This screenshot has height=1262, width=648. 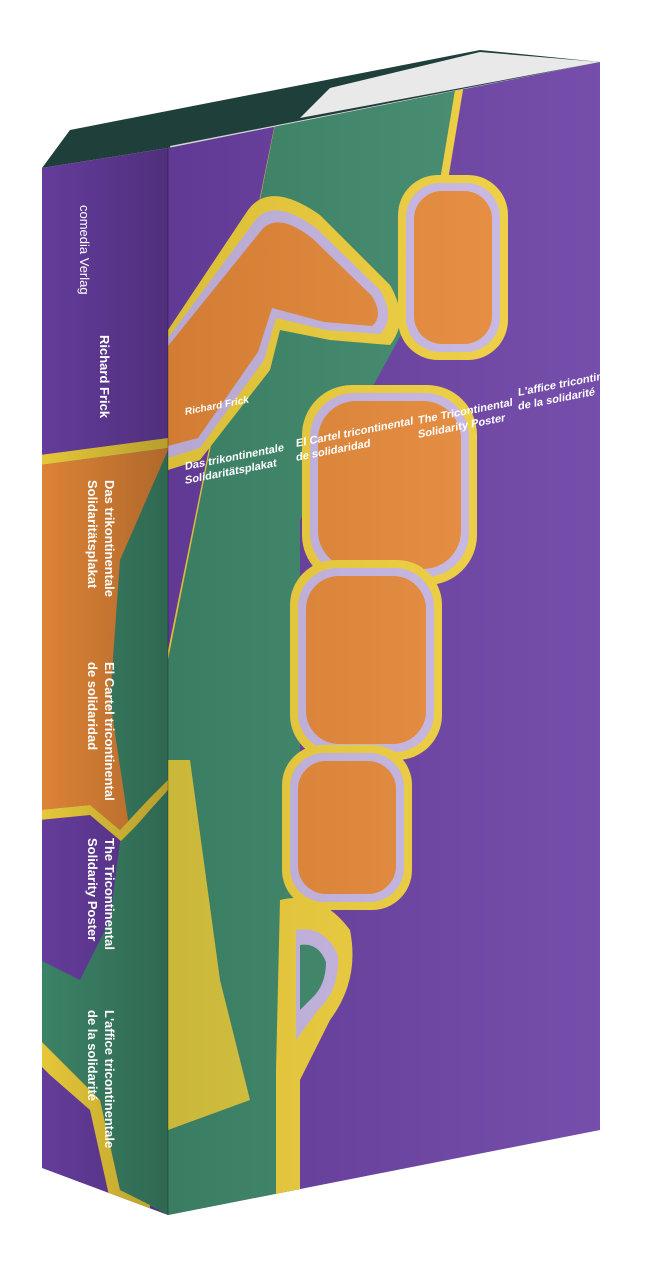 What do you see at coordinates (104, 377) in the screenshot?
I see `spine-author: Richard Frick` at bounding box center [104, 377].